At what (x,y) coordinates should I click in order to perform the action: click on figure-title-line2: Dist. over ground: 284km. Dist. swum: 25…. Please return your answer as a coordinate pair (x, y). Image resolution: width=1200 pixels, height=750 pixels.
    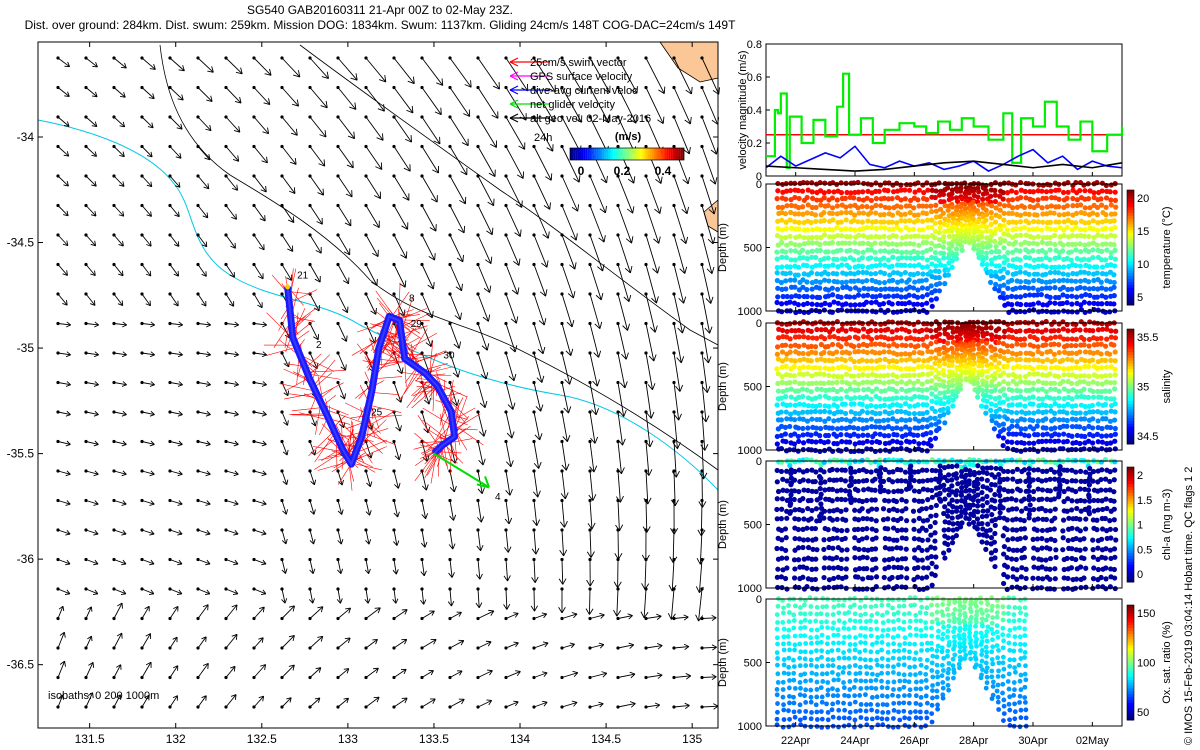
    Looking at the image, I should click on (380, 25).